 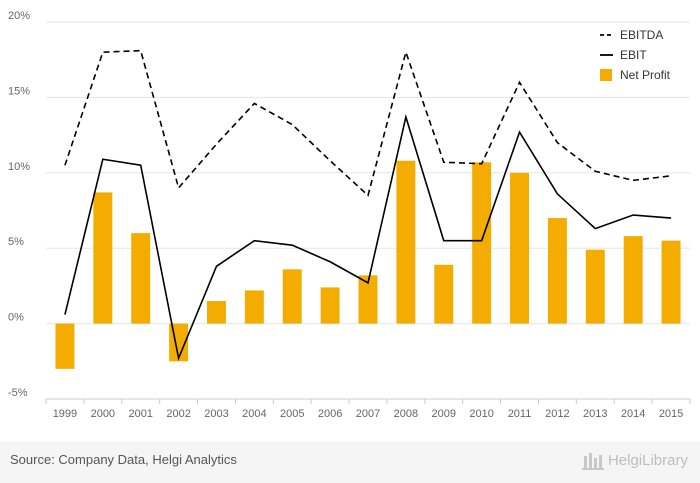 I want to click on x-tick-label: 2014, so click(x=633, y=414).